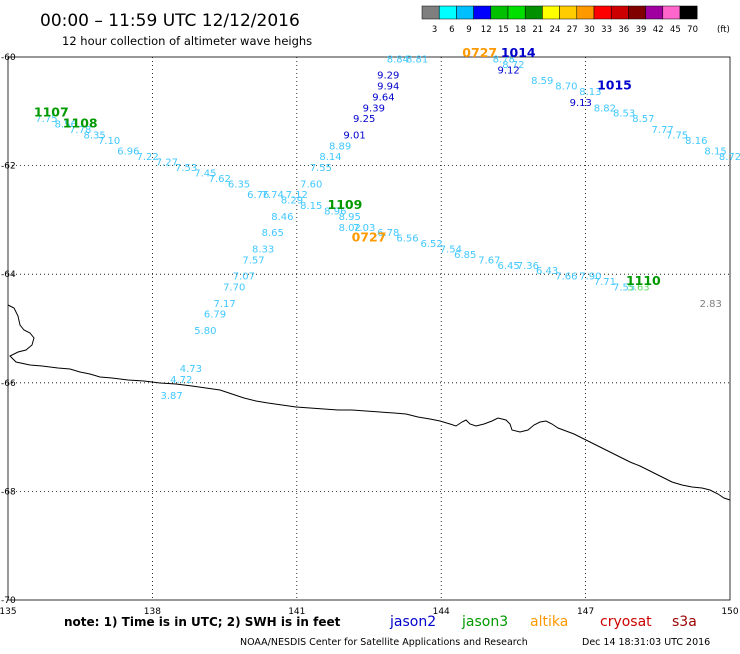 This screenshot has height=654, width=740. Describe the element at coordinates (8, 612) in the screenshot. I see `x-tick-label: 135` at that location.